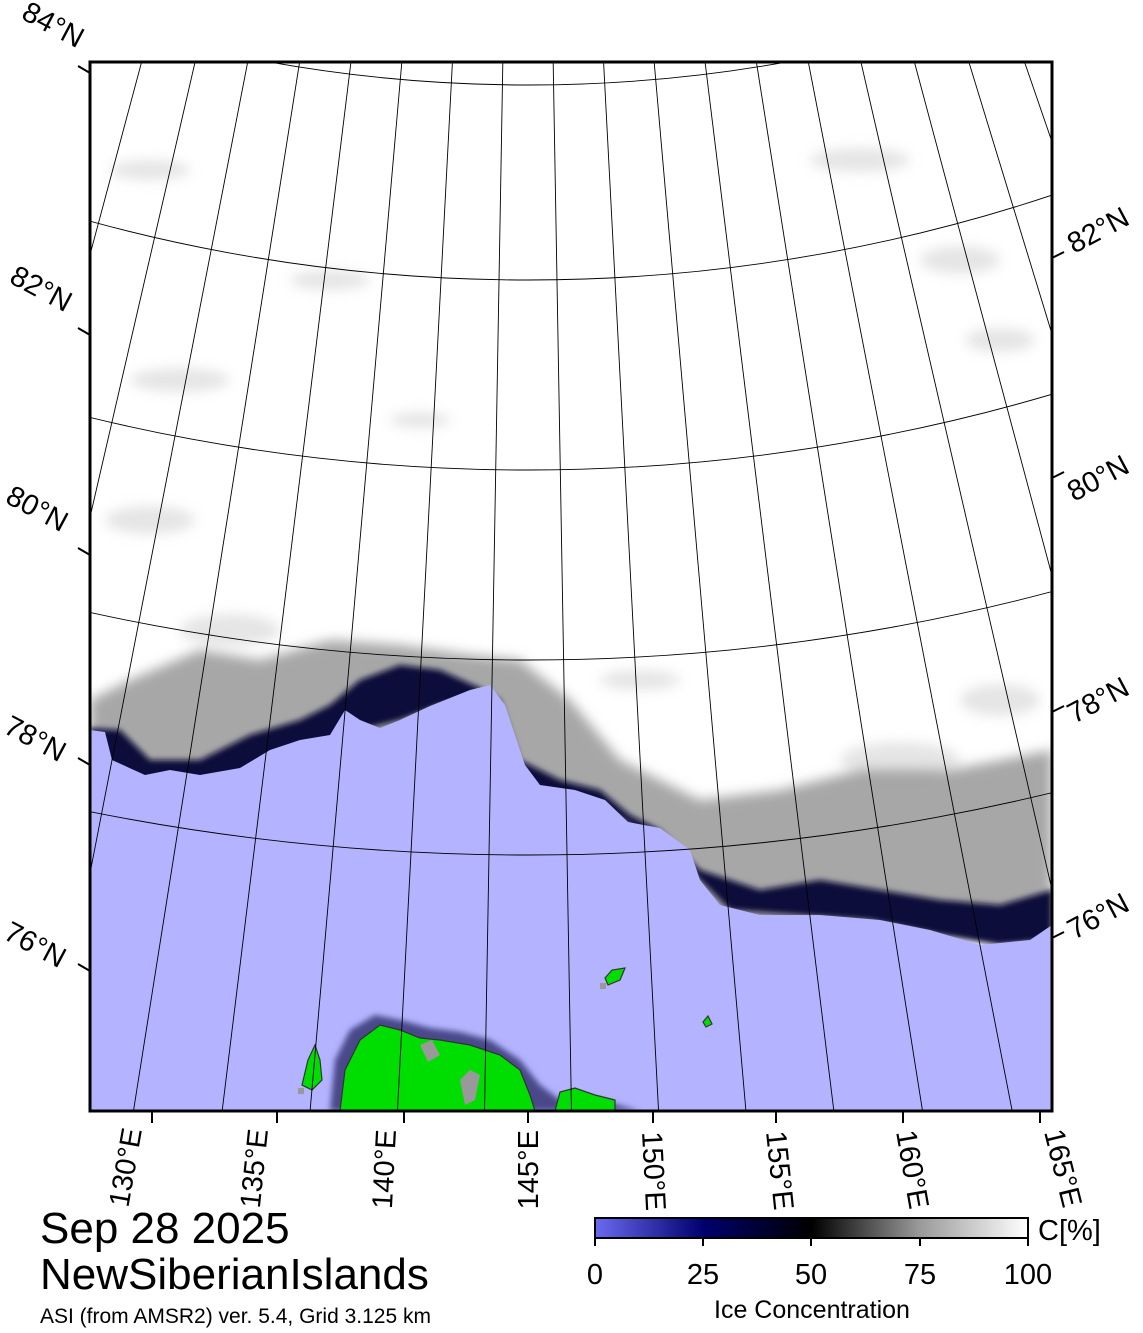 This screenshot has height=1333, width=1143. Describe the element at coordinates (529, 1169) in the screenshot. I see `lon-label-145: 145°E` at that location.